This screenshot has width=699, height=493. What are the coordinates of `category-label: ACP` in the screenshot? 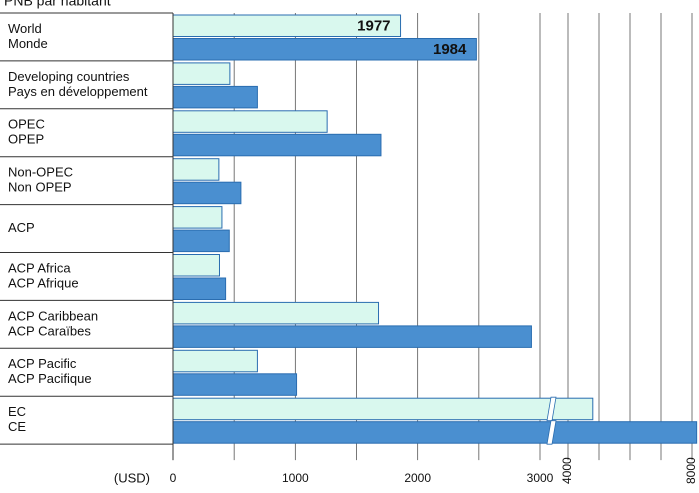 It's located at (21, 227).